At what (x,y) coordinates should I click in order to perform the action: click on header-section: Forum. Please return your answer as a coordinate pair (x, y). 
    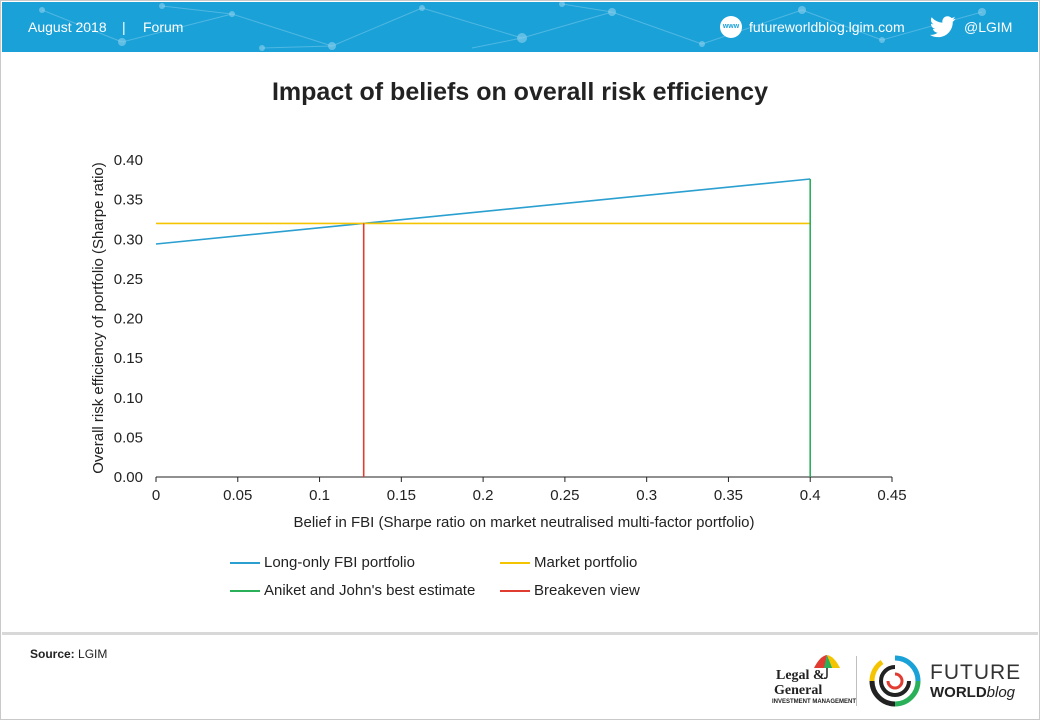
    Looking at the image, I should click on (163, 27).